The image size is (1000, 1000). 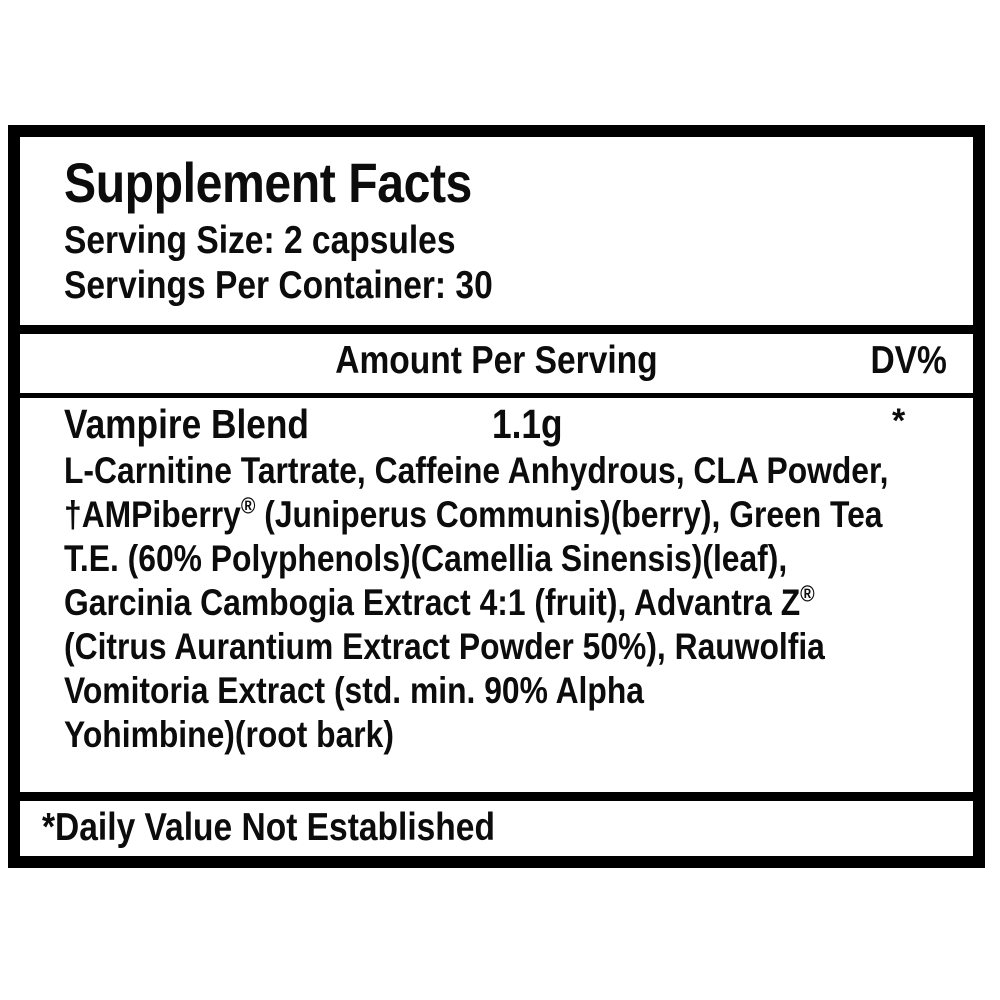 What do you see at coordinates (496, 395) in the screenshot?
I see `divider-columns` at bounding box center [496, 395].